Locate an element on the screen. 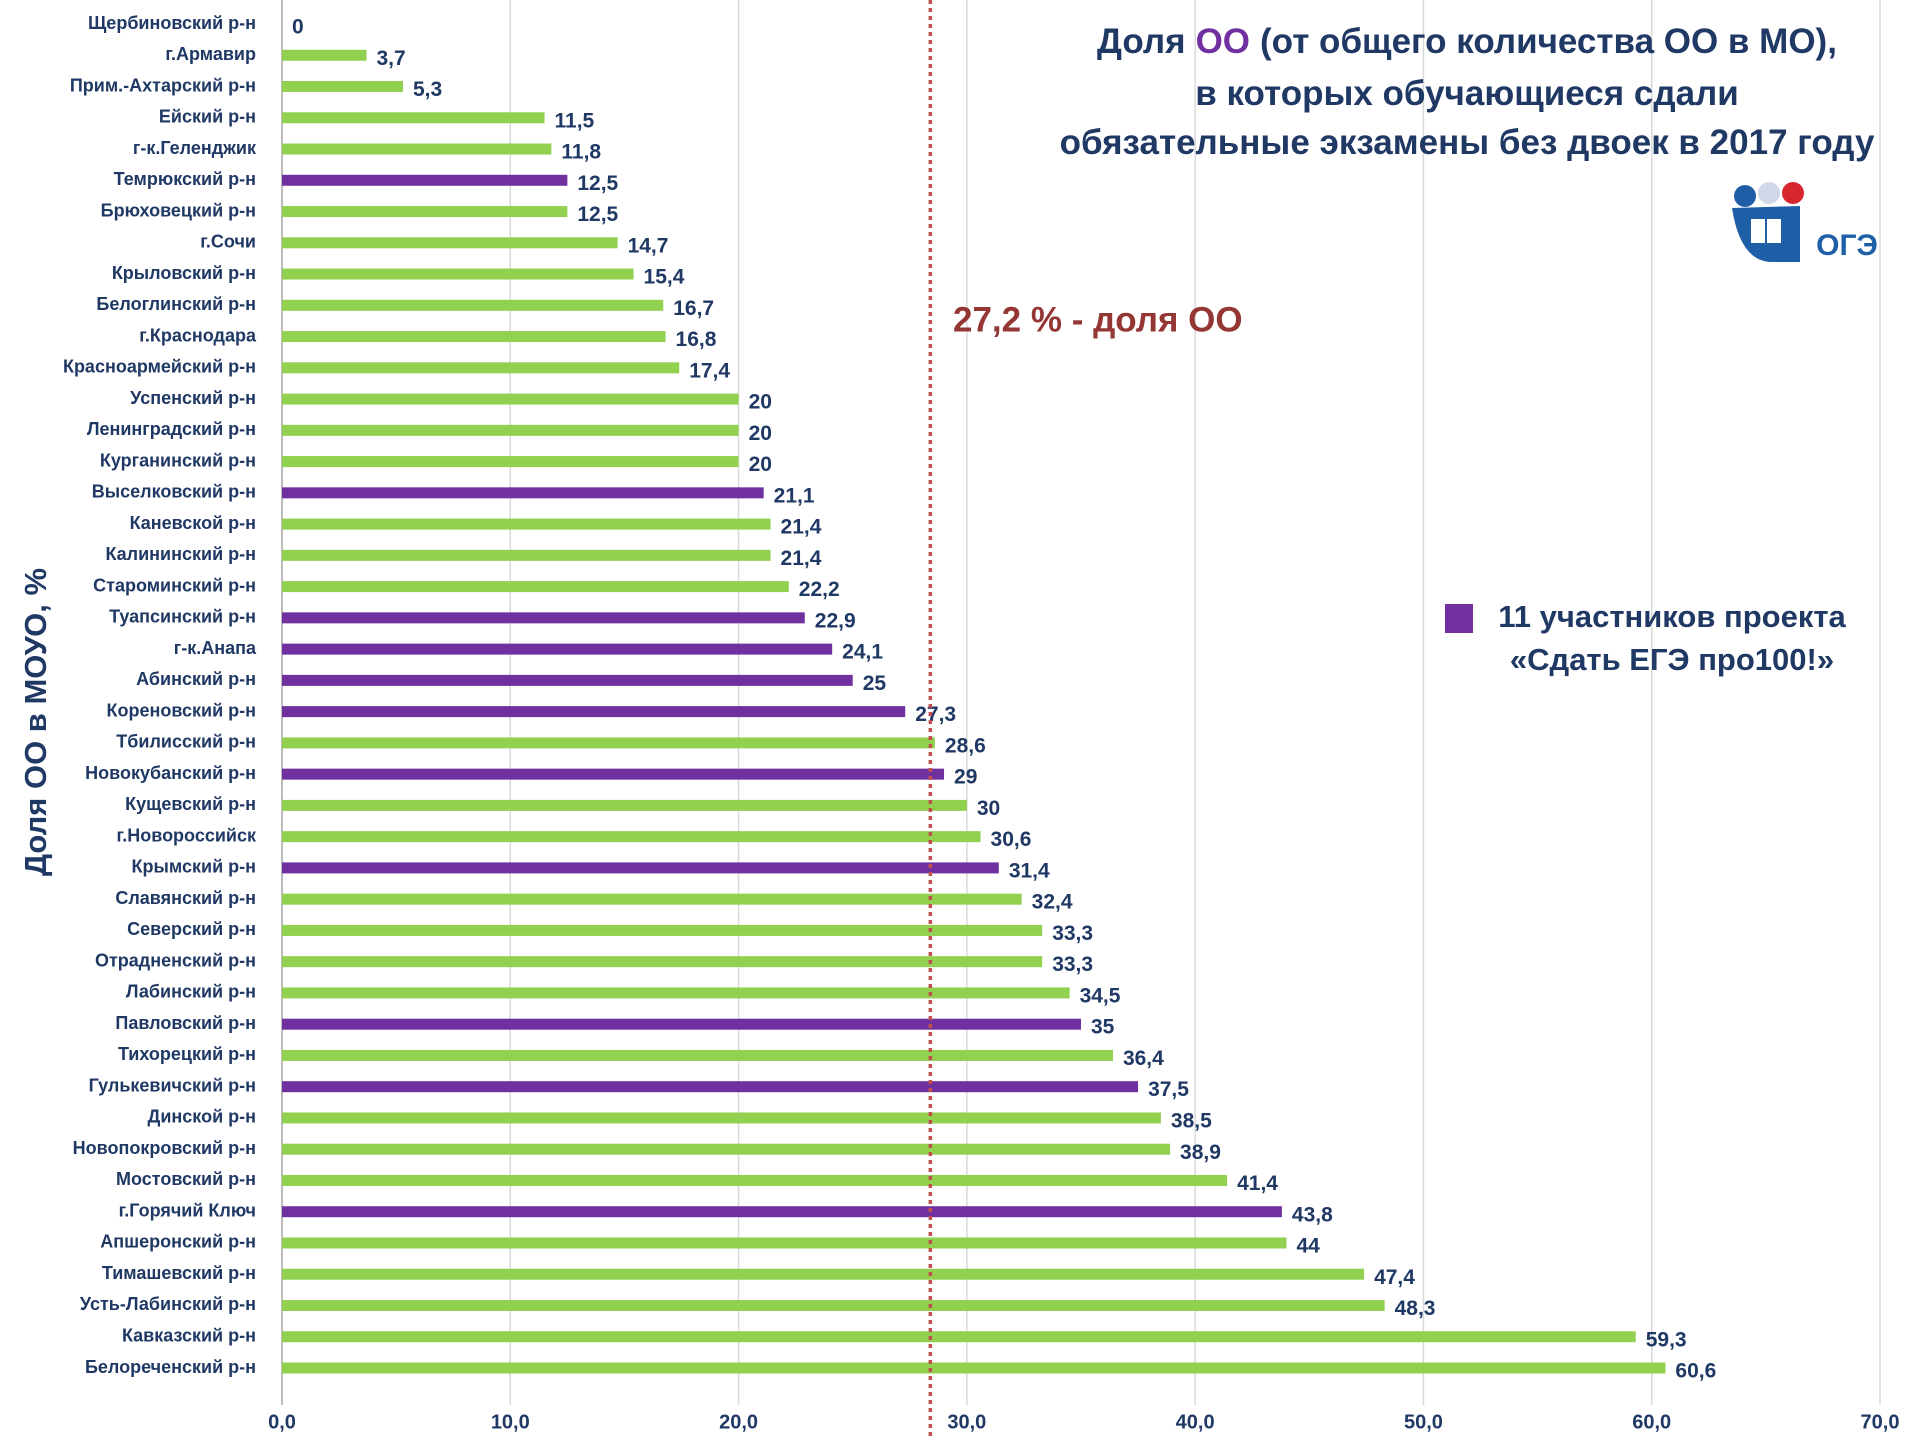 The width and height of the screenshot is (1920, 1440). data-label: 25 is located at coordinates (875, 683).